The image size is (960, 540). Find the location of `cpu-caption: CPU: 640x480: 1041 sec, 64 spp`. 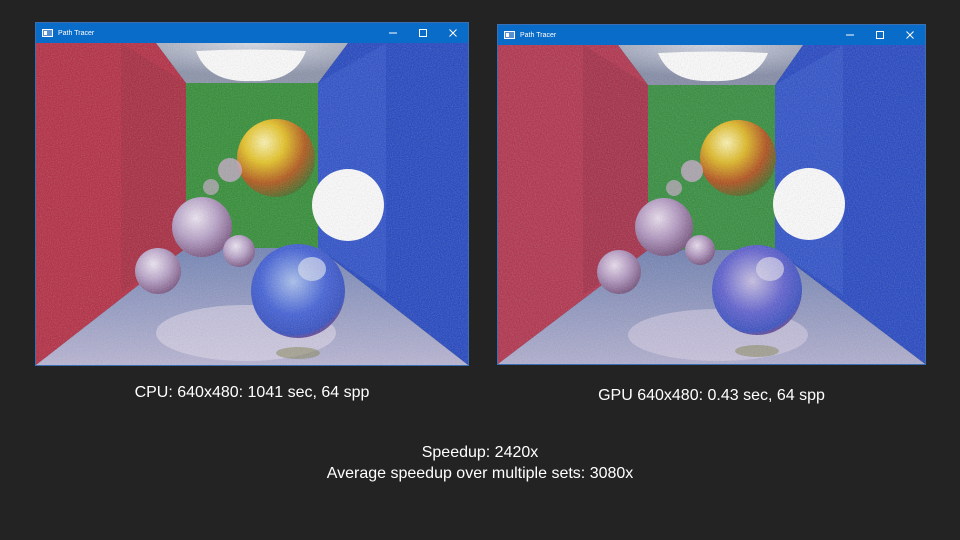

cpu-caption: CPU: 640x480: 1041 sec, 64 spp is located at coordinates (252, 392).